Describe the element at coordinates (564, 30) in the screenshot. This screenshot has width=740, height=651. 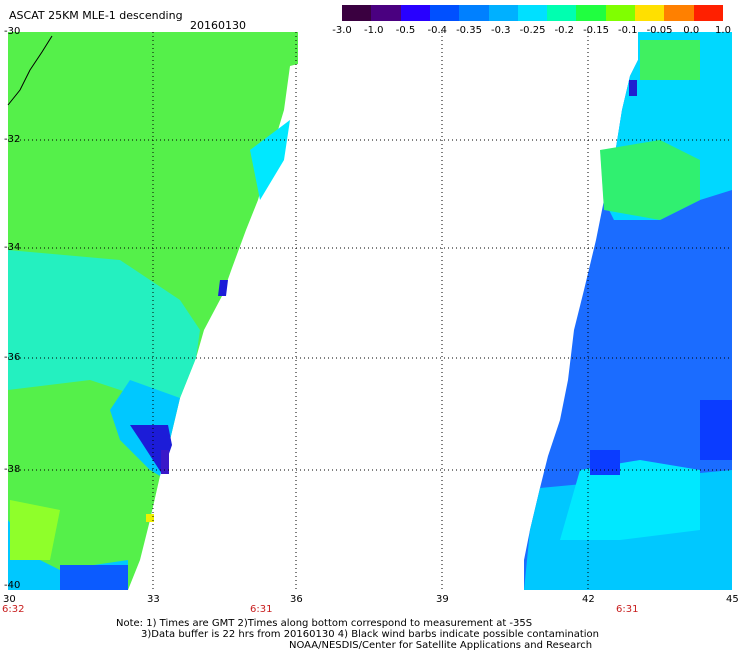
I see `colorbar-tick-label: -0.2` at that location.